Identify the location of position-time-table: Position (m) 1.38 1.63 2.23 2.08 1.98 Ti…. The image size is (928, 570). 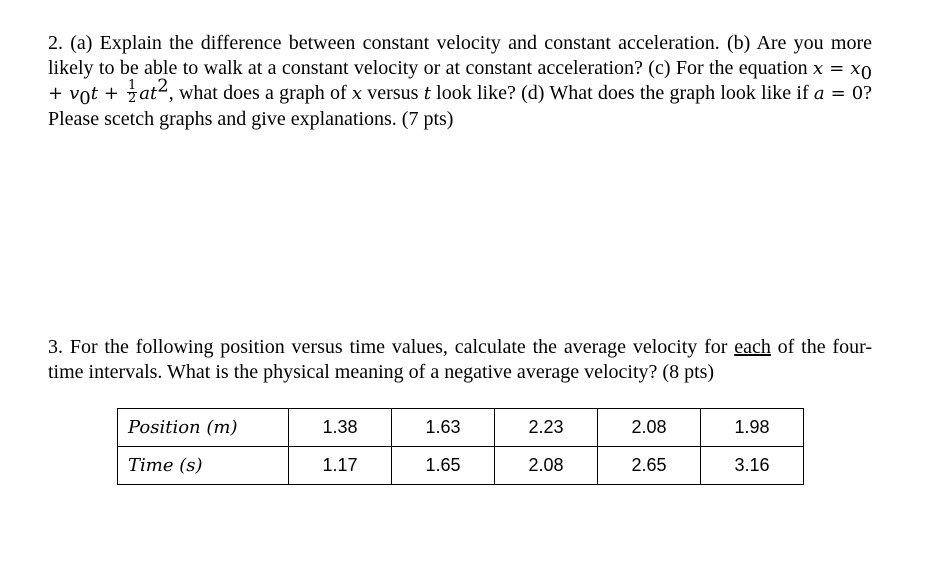
(460, 446).